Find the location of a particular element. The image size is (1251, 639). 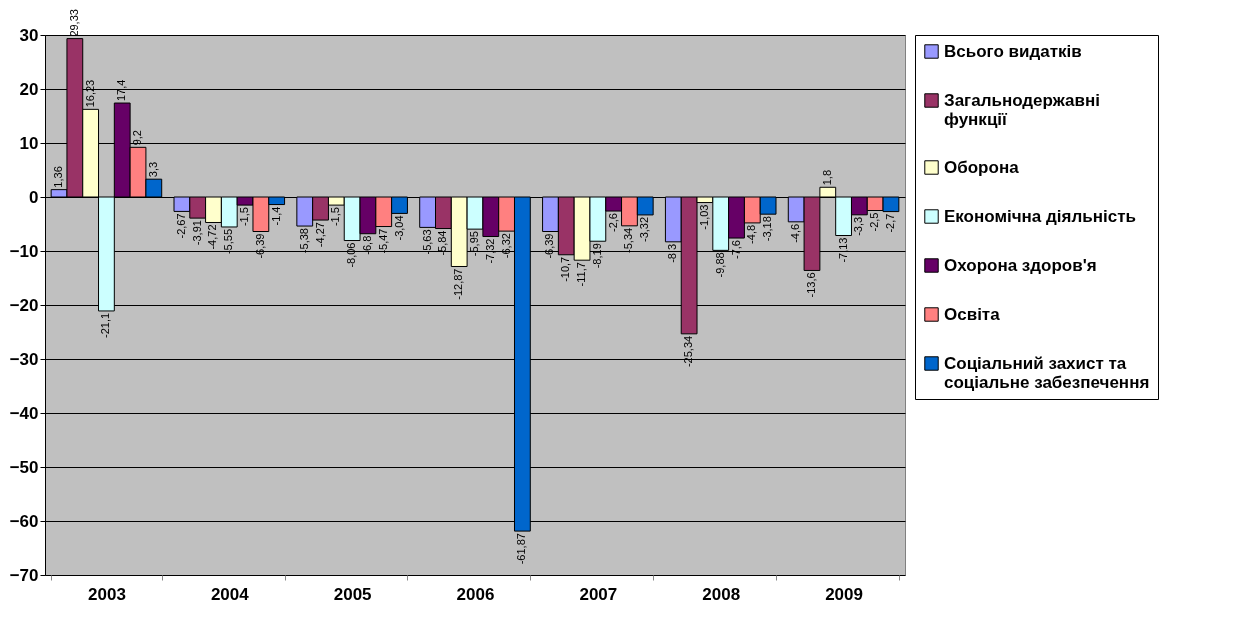

data-label: -4,72 is located at coordinates (212, 237).